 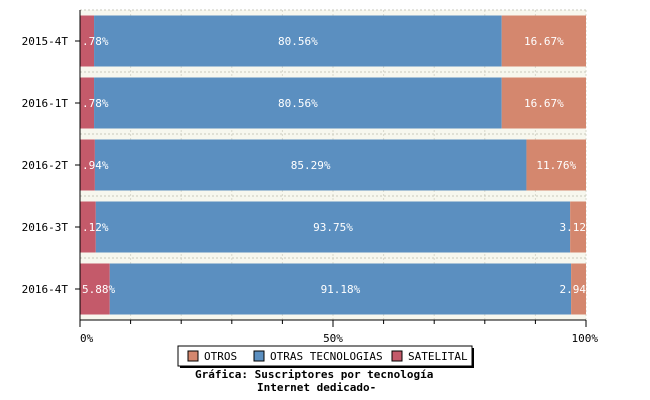 I want to click on legend-entry: OTRAS TECNOLOGIAS, so click(x=326, y=356).